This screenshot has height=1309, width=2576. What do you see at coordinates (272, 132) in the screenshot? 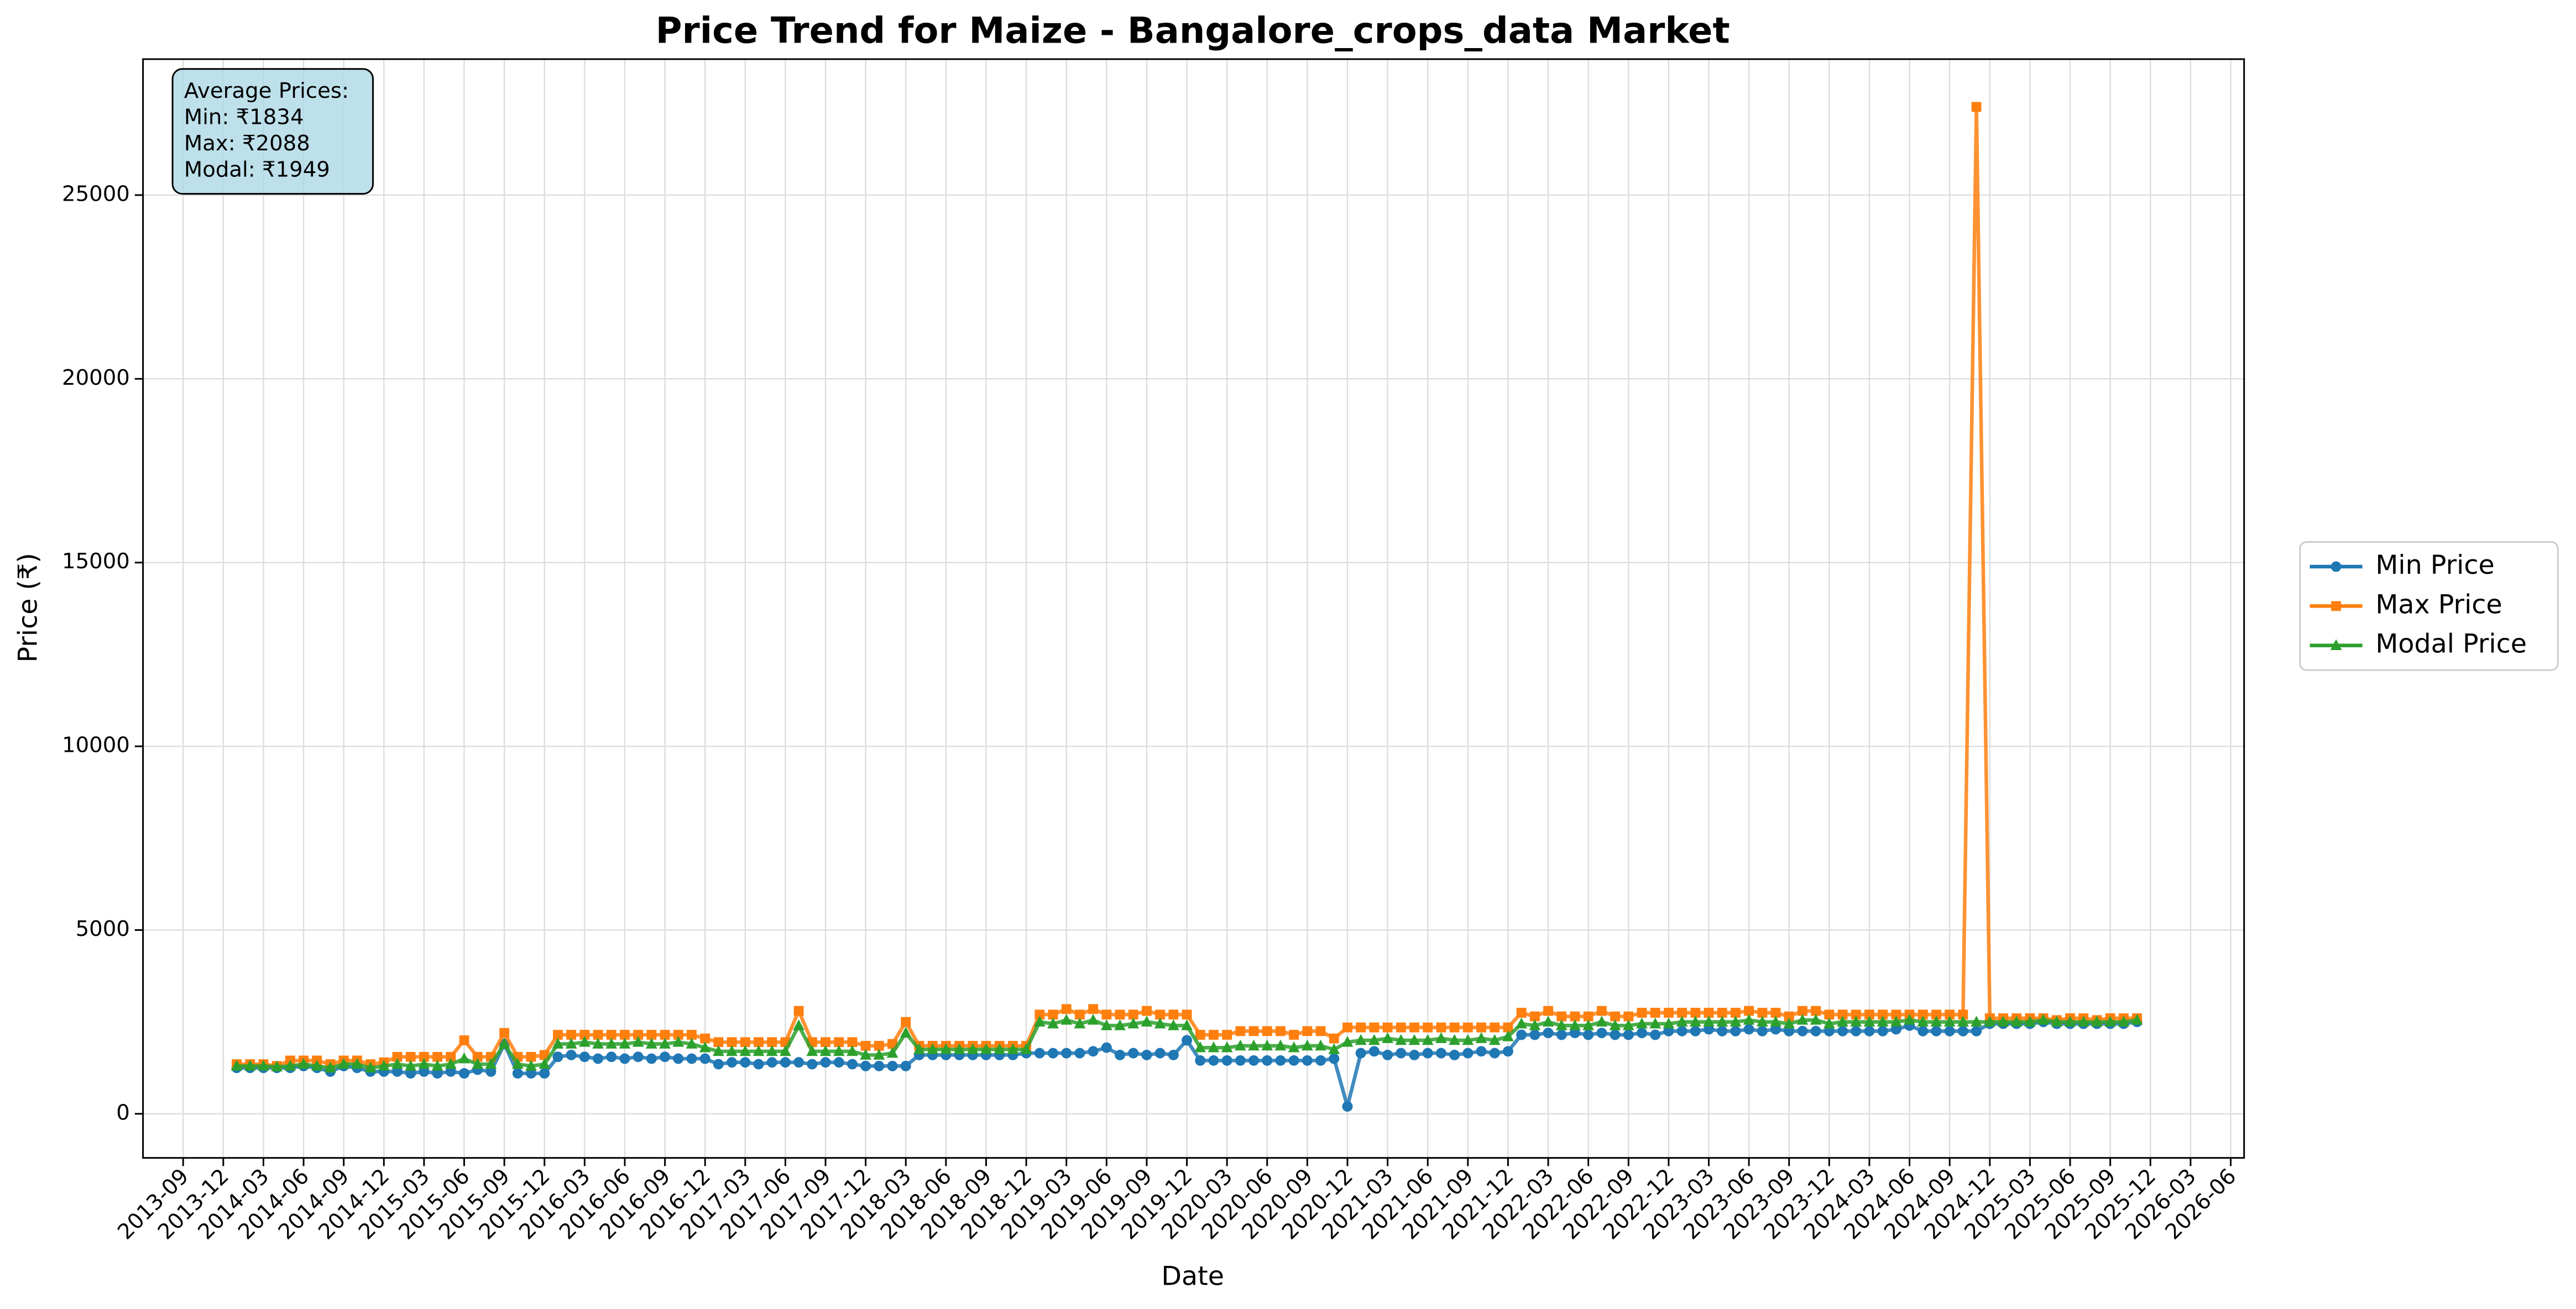
I see `annotation-box` at bounding box center [272, 132].